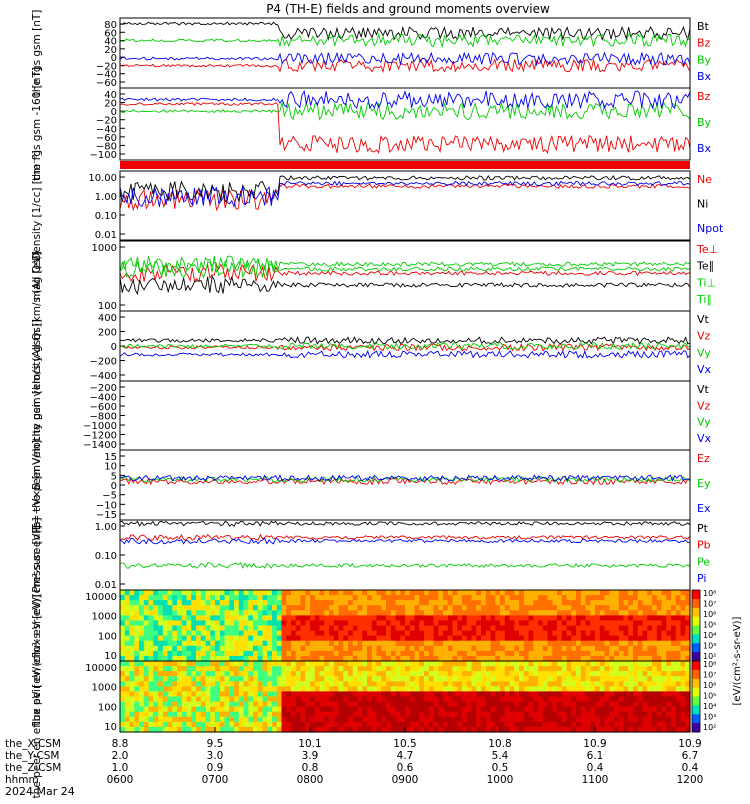 This screenshot has width=750, height=804. What do you see at coordinates (705, 266) in the screenshot?
I see `legend-te: Te∥` at bounding box center [705, 266].